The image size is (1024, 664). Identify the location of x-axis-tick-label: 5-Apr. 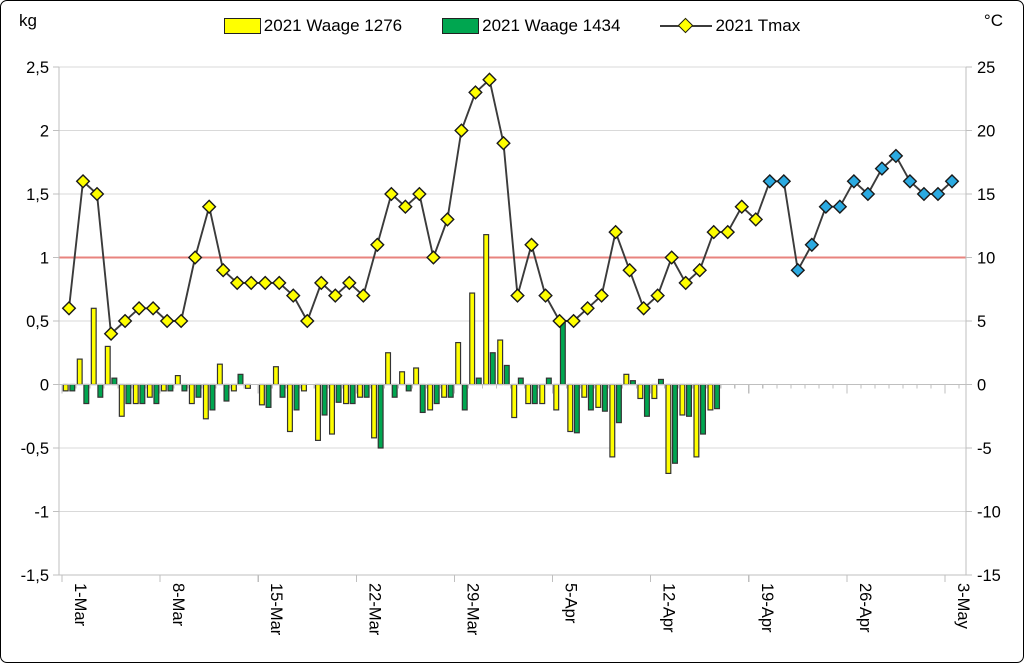
(571, 603).